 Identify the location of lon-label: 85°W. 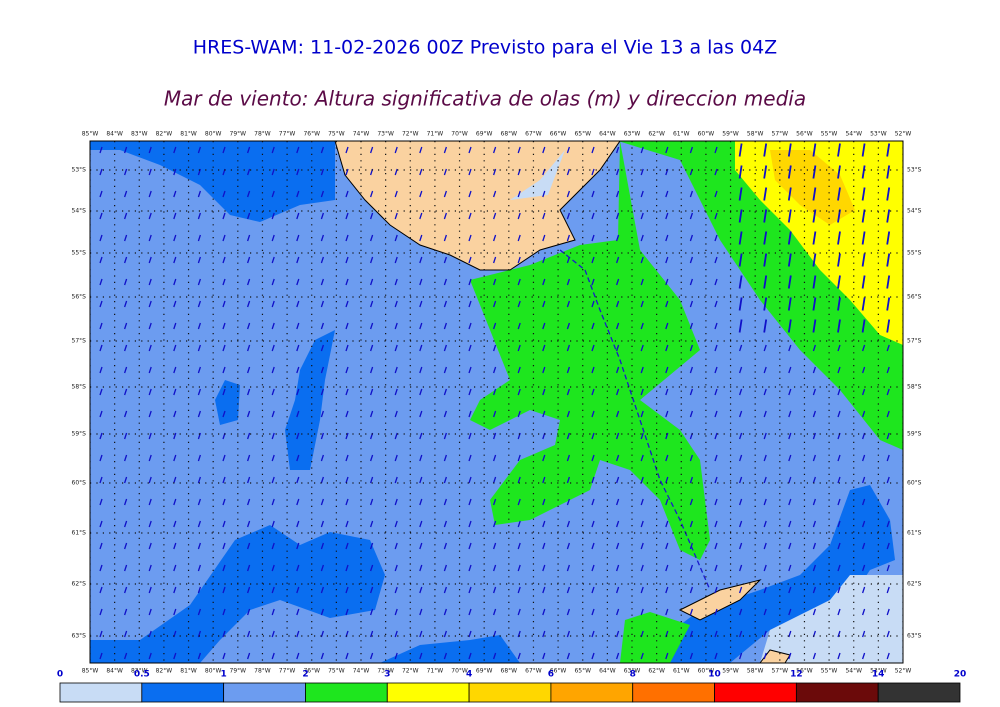
(90, 134).